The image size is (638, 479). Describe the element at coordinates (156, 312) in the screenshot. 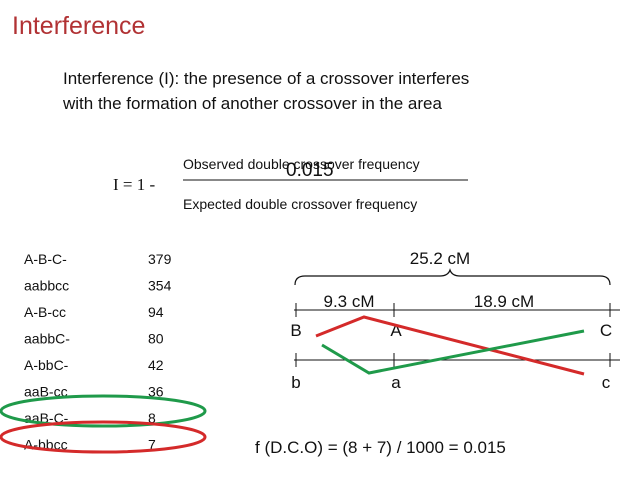

I see `phenotype-count: 94` at that location.